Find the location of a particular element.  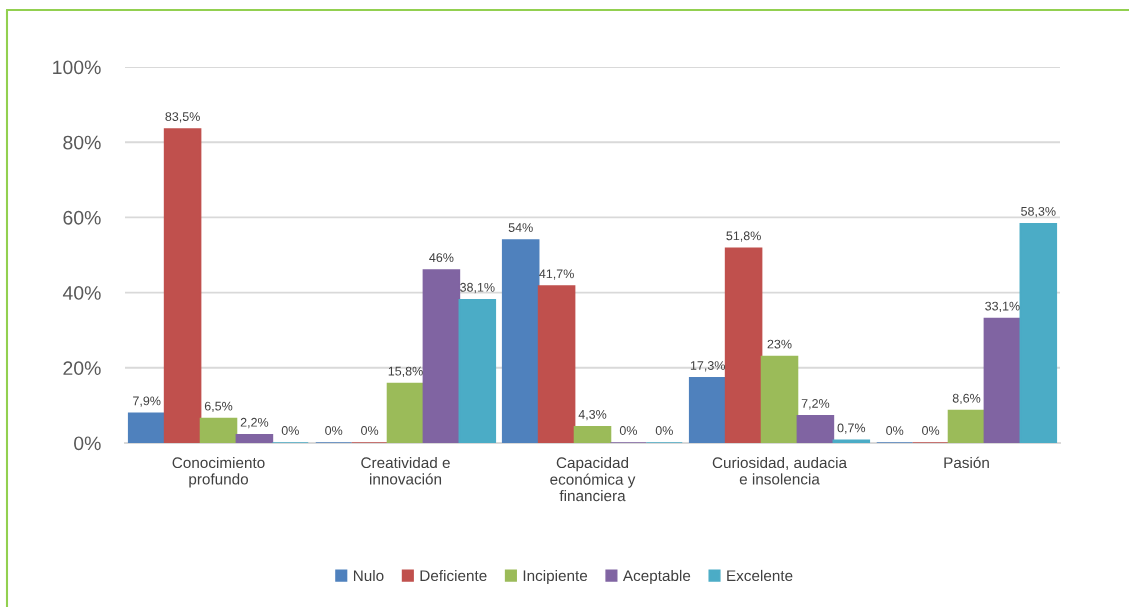

data-label: 58,3% is located at coordinates (1038, 212).